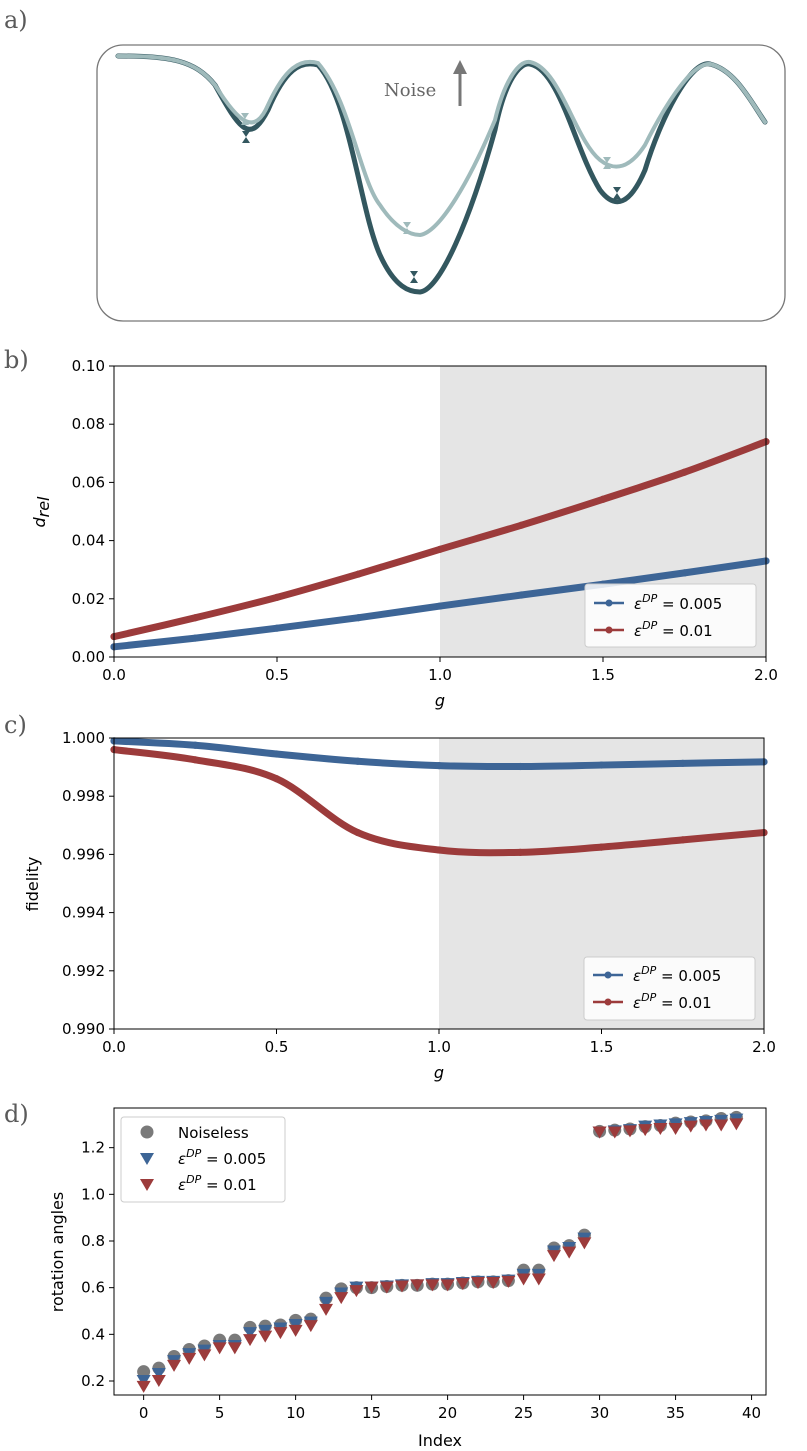 This screenshot has height=1451, width=807. What do you see at coordinates (83, 1029) in the screenshot?
I see `panel-c-ytick-label-0: 0.990` at bounding box center [83, 1029].